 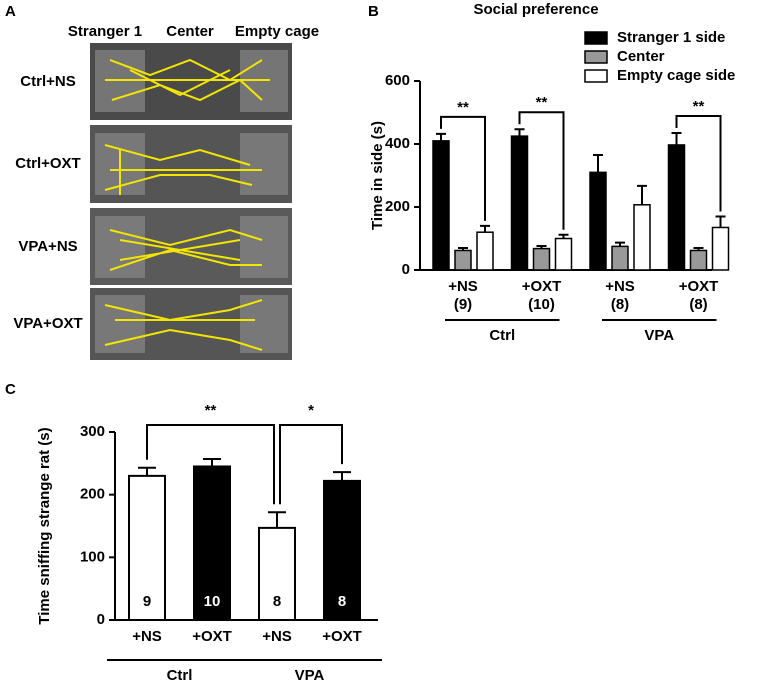 I want to click on y-tick-label: 300, so click(x=92, y=431).